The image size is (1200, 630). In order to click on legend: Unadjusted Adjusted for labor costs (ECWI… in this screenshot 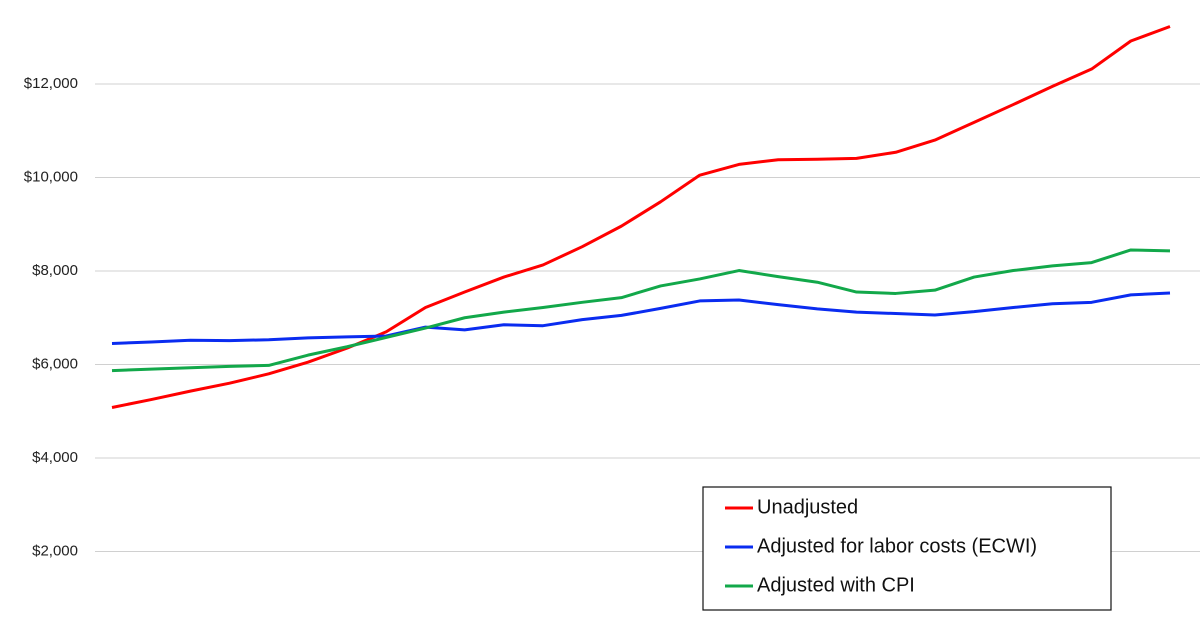, I will do `click(907, 548)`.